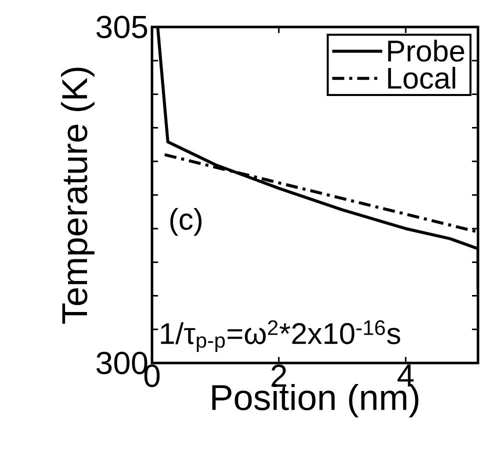 This screenshot has width=481, height=459. What do you see at coordinates (122, 27) in the screenshot?
I see `y-tick-label: 305` at bounding box center [122, 27].